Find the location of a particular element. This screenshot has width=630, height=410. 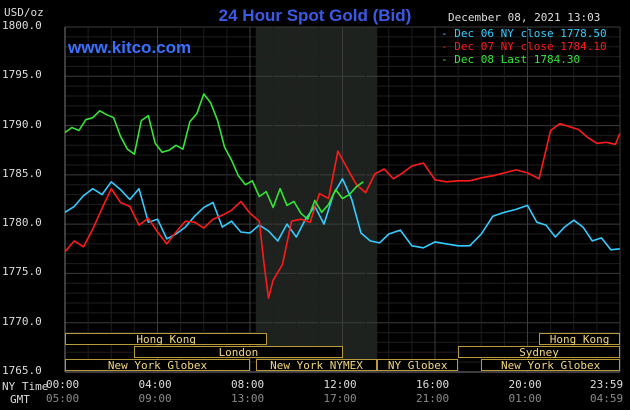

gmt-tick-label: 09:00 is located at coordinates (155, 398).